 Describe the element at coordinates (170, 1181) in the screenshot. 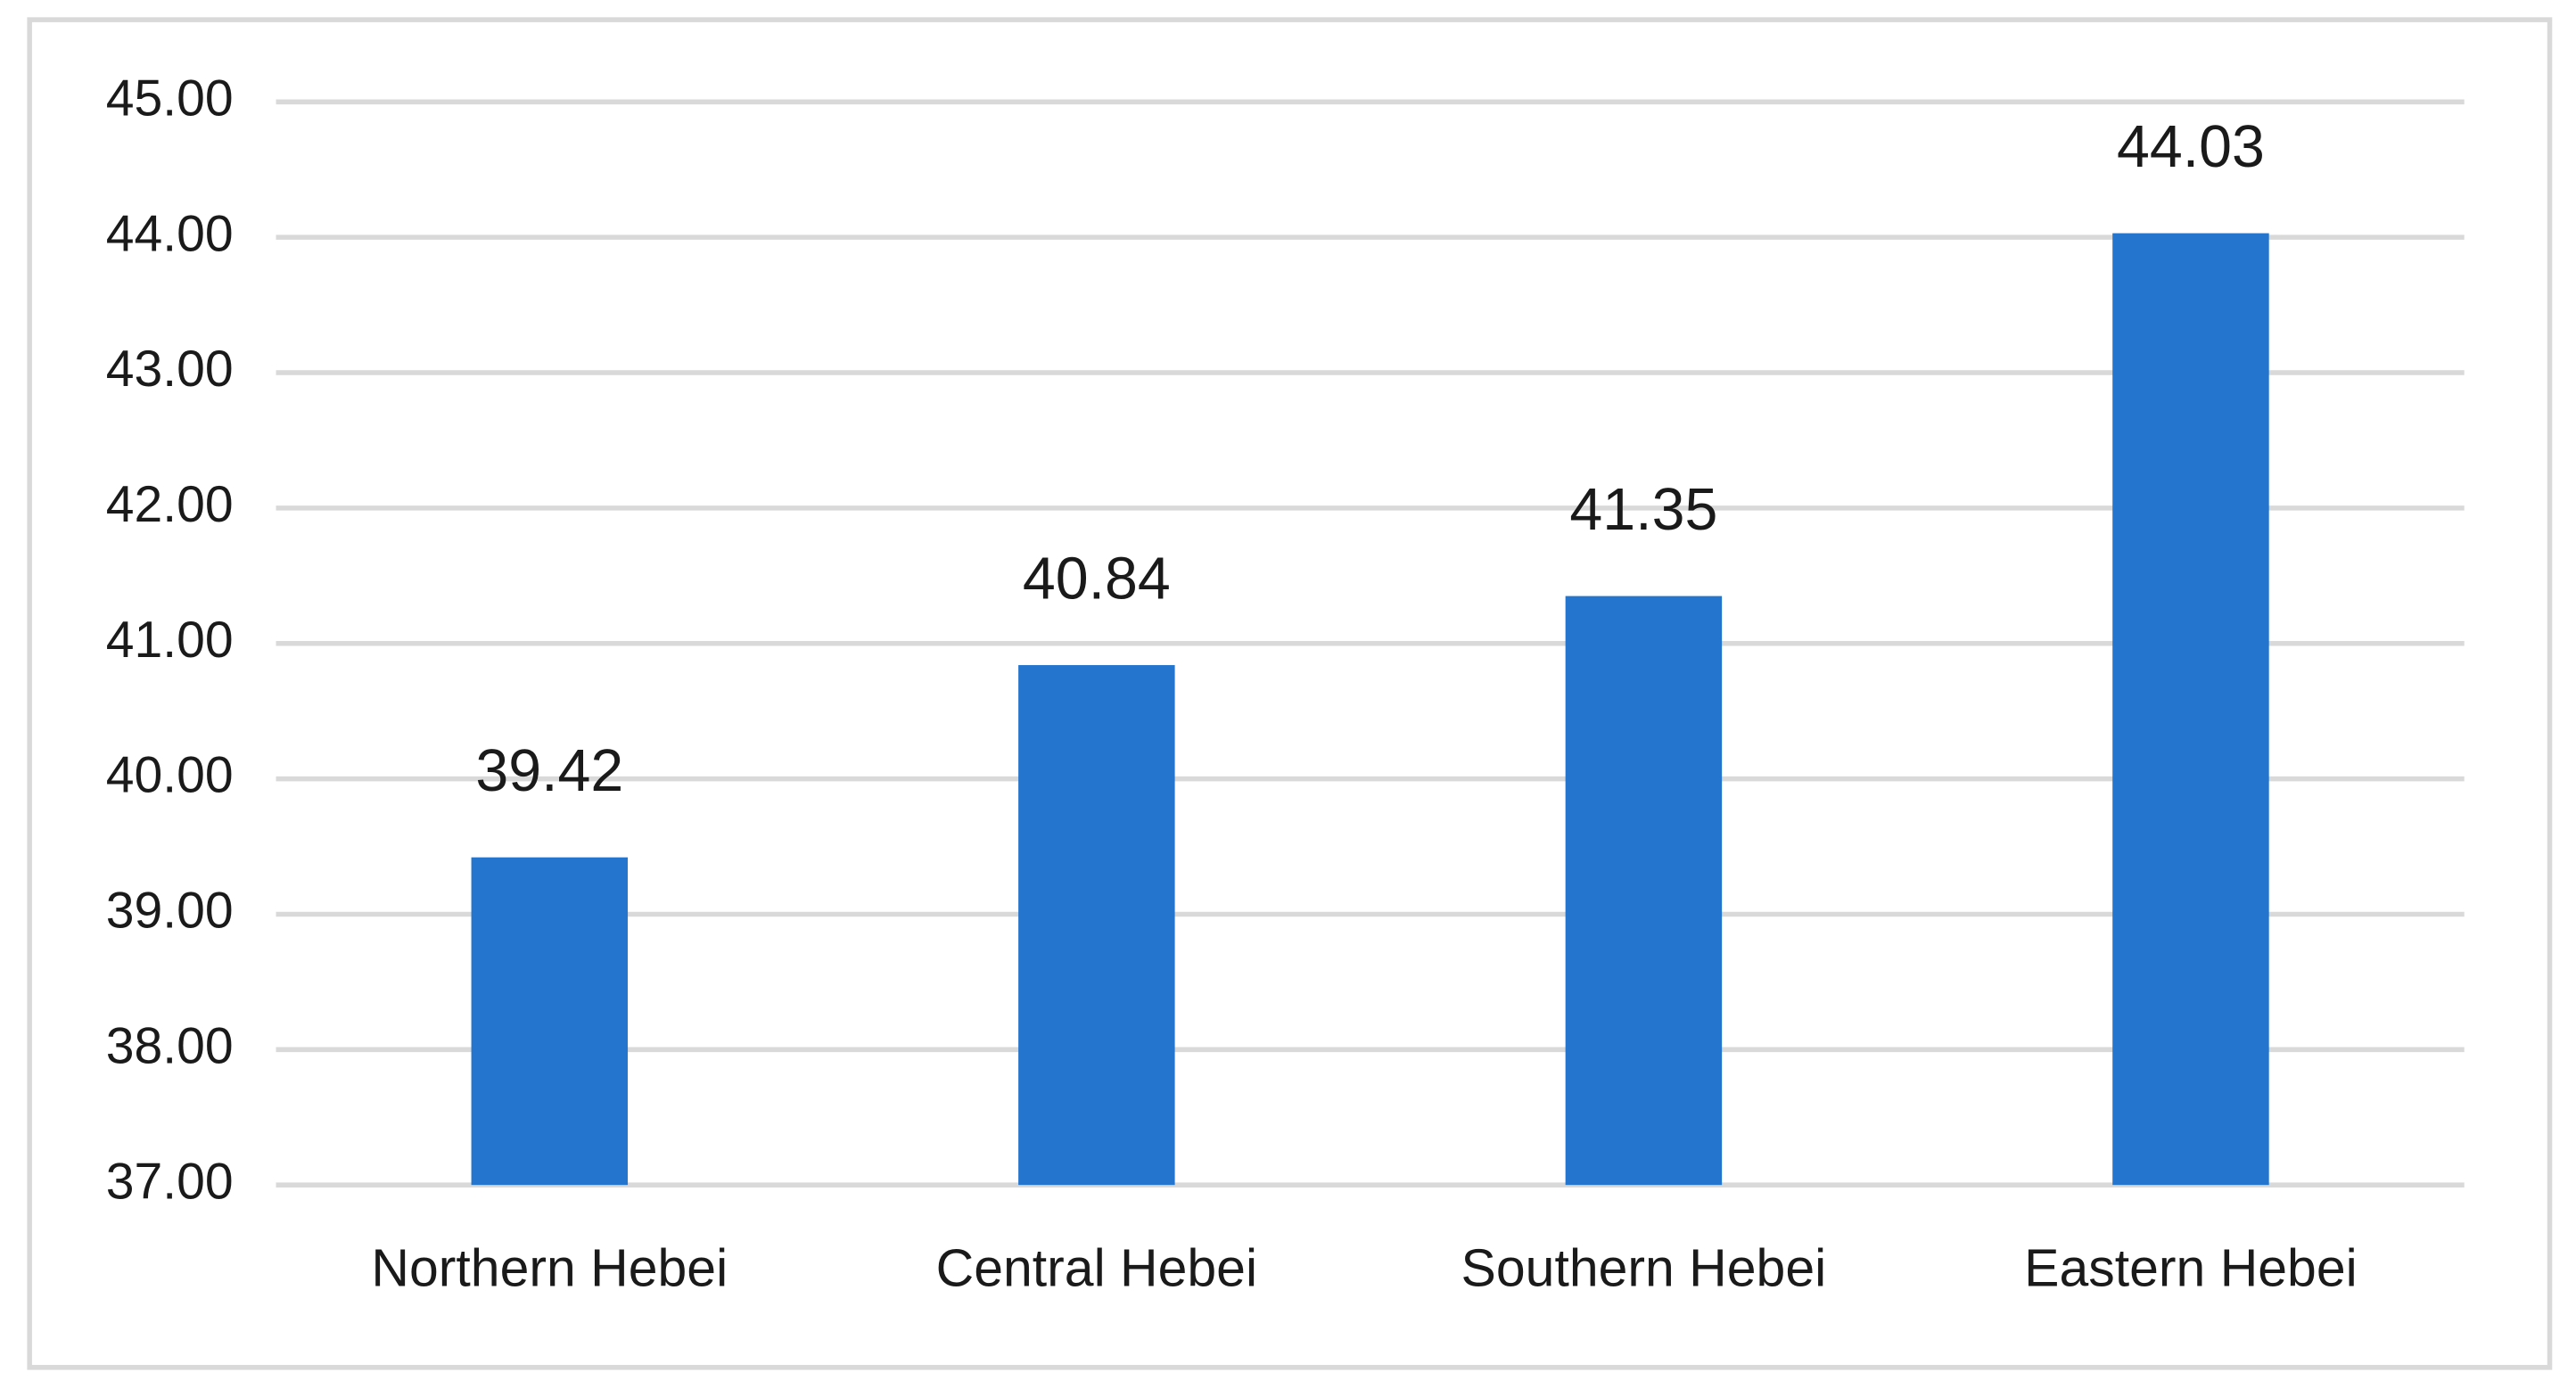

I see `y-tick-label: 37.00` at that location.